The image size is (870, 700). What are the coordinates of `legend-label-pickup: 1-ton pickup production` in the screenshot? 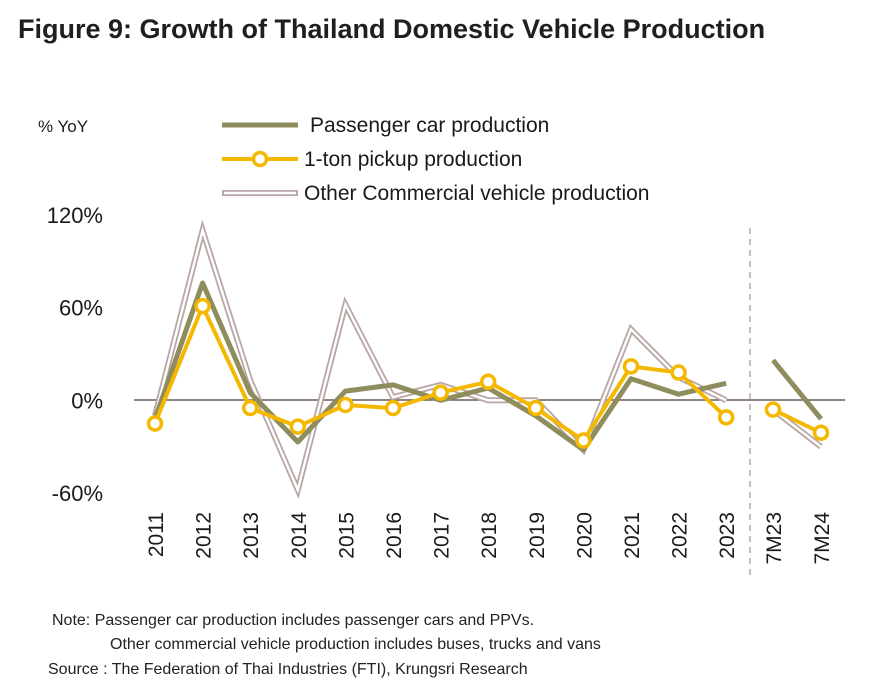 It's located at (413, 159).